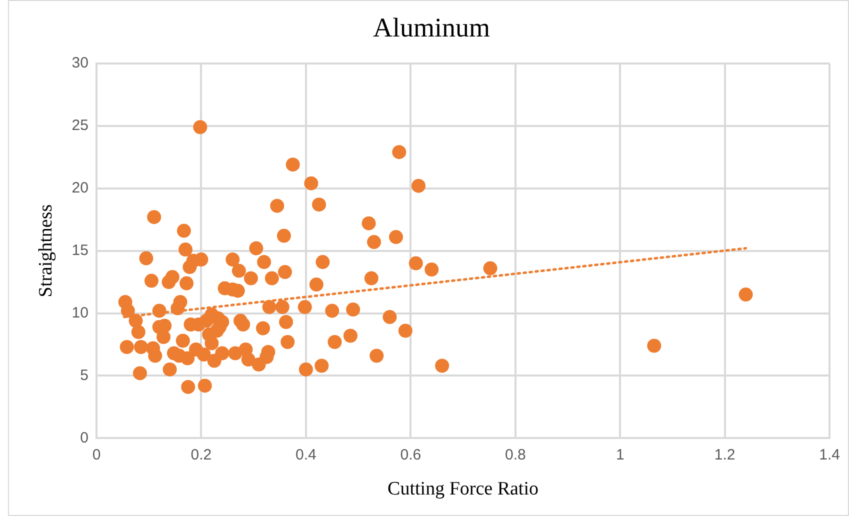 Image resolution: width=849 pixels, height=516 pixels. I want to click on y-tick-label: 15, so click(80, 250).